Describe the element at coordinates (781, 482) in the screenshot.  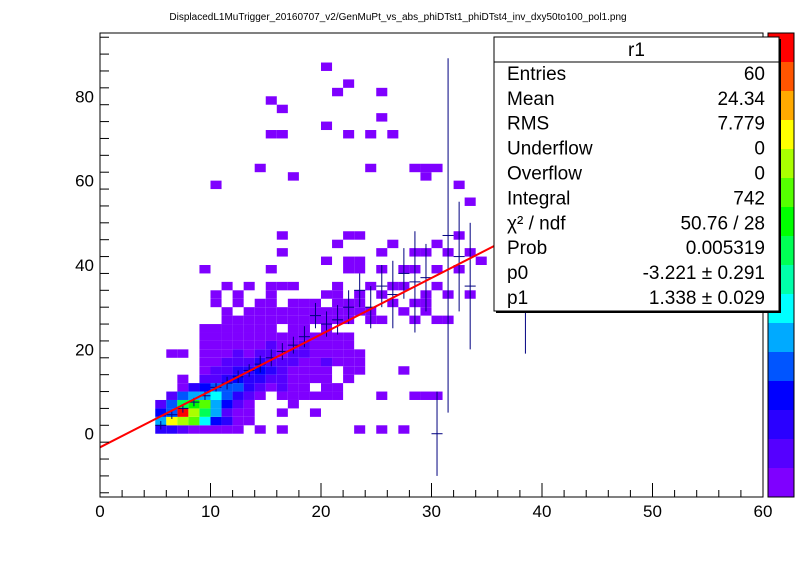
I see `palette-segment` at that location.